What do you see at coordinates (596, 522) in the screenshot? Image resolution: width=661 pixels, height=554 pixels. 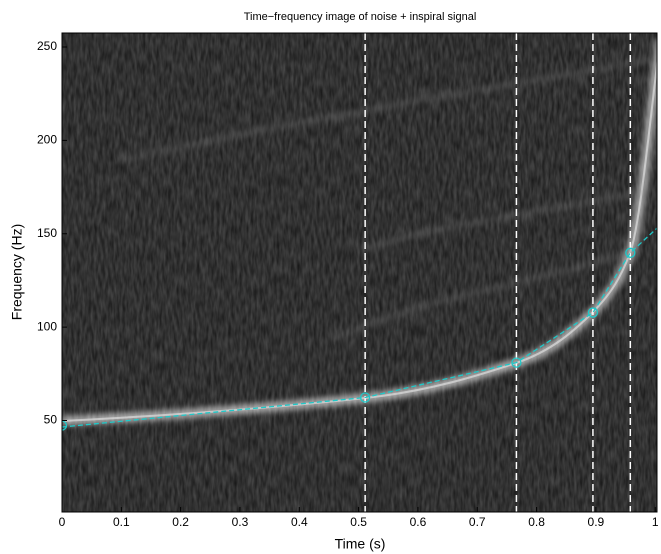 I see `x-tick-label: 0.9` at bounding box center [596, 522].